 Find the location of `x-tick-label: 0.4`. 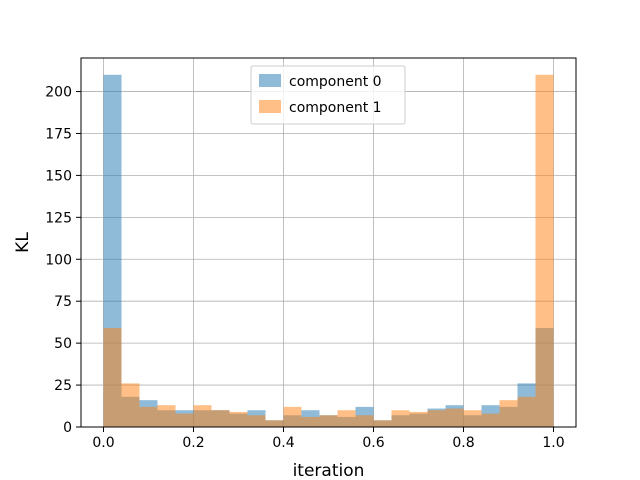

x-tick-label: 0.4 is located at coordinates (283, 443).